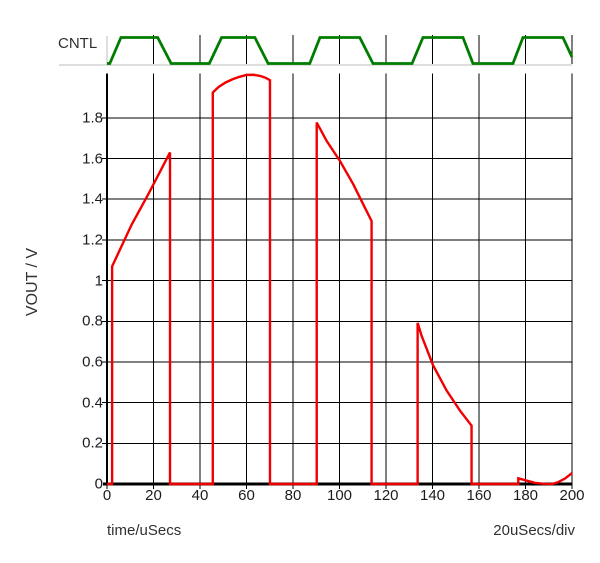 Image resolution: width=600 pixels, height=563 pixels. Describe the element at coordinates (293, 495) in the screenshot. I see `x-tick-label: 80` at that location.